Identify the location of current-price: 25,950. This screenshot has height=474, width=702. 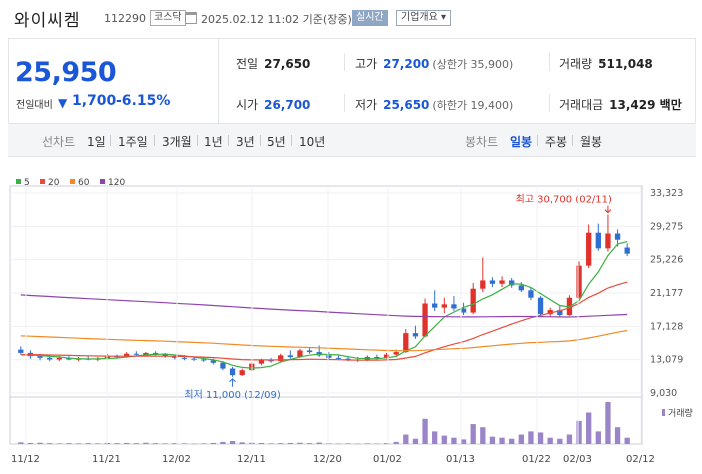
(66, 72).